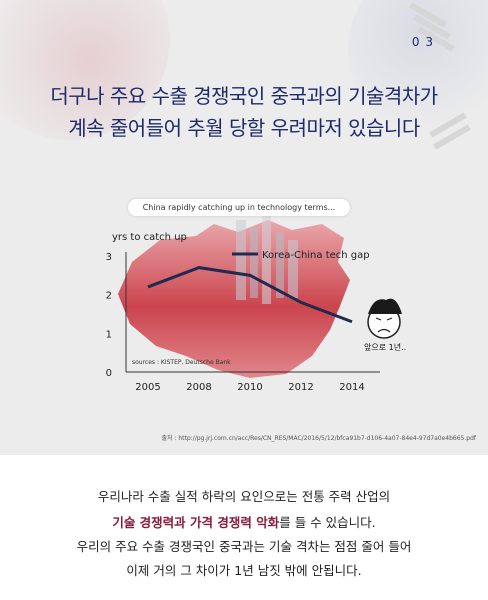 This screenshot has height=600, width=488. Describe the element at coordinates (244, 570) in the screenshot. I see `body-line-4: 이제 거의 그 차이가 1년 남짓 밖에 안됩니다.` at that location.